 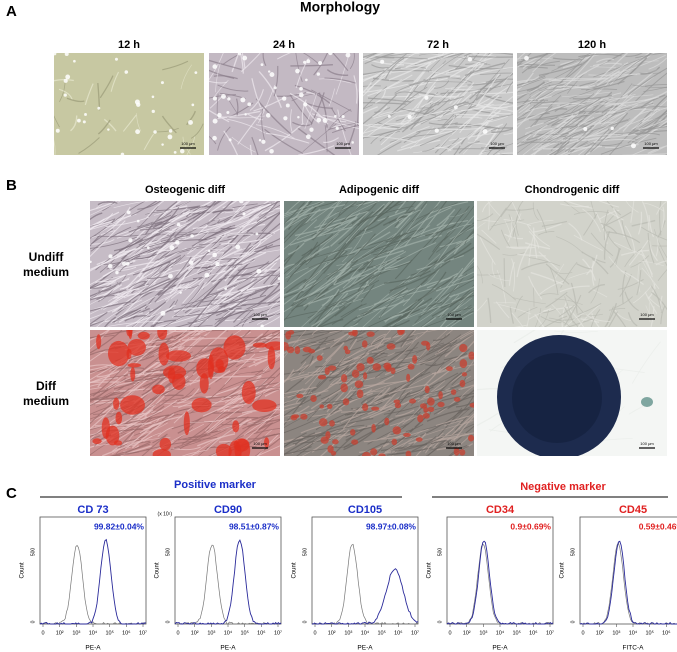 I want to click on x-tick-label: 10⁶, so click(x=533, y=632).